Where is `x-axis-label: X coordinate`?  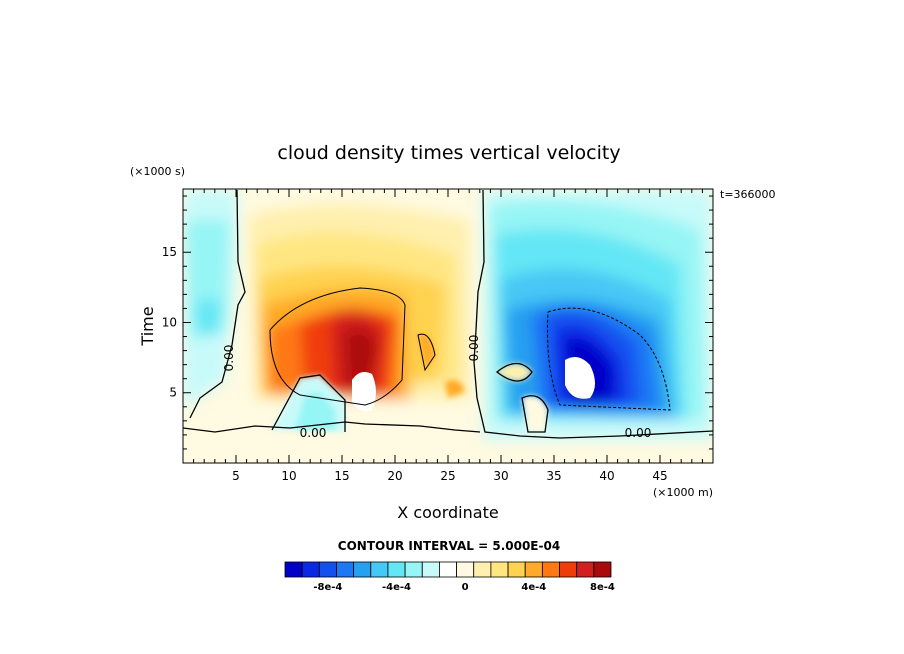 x-axis-label: X coordinate is located at coordinates (447, 512).